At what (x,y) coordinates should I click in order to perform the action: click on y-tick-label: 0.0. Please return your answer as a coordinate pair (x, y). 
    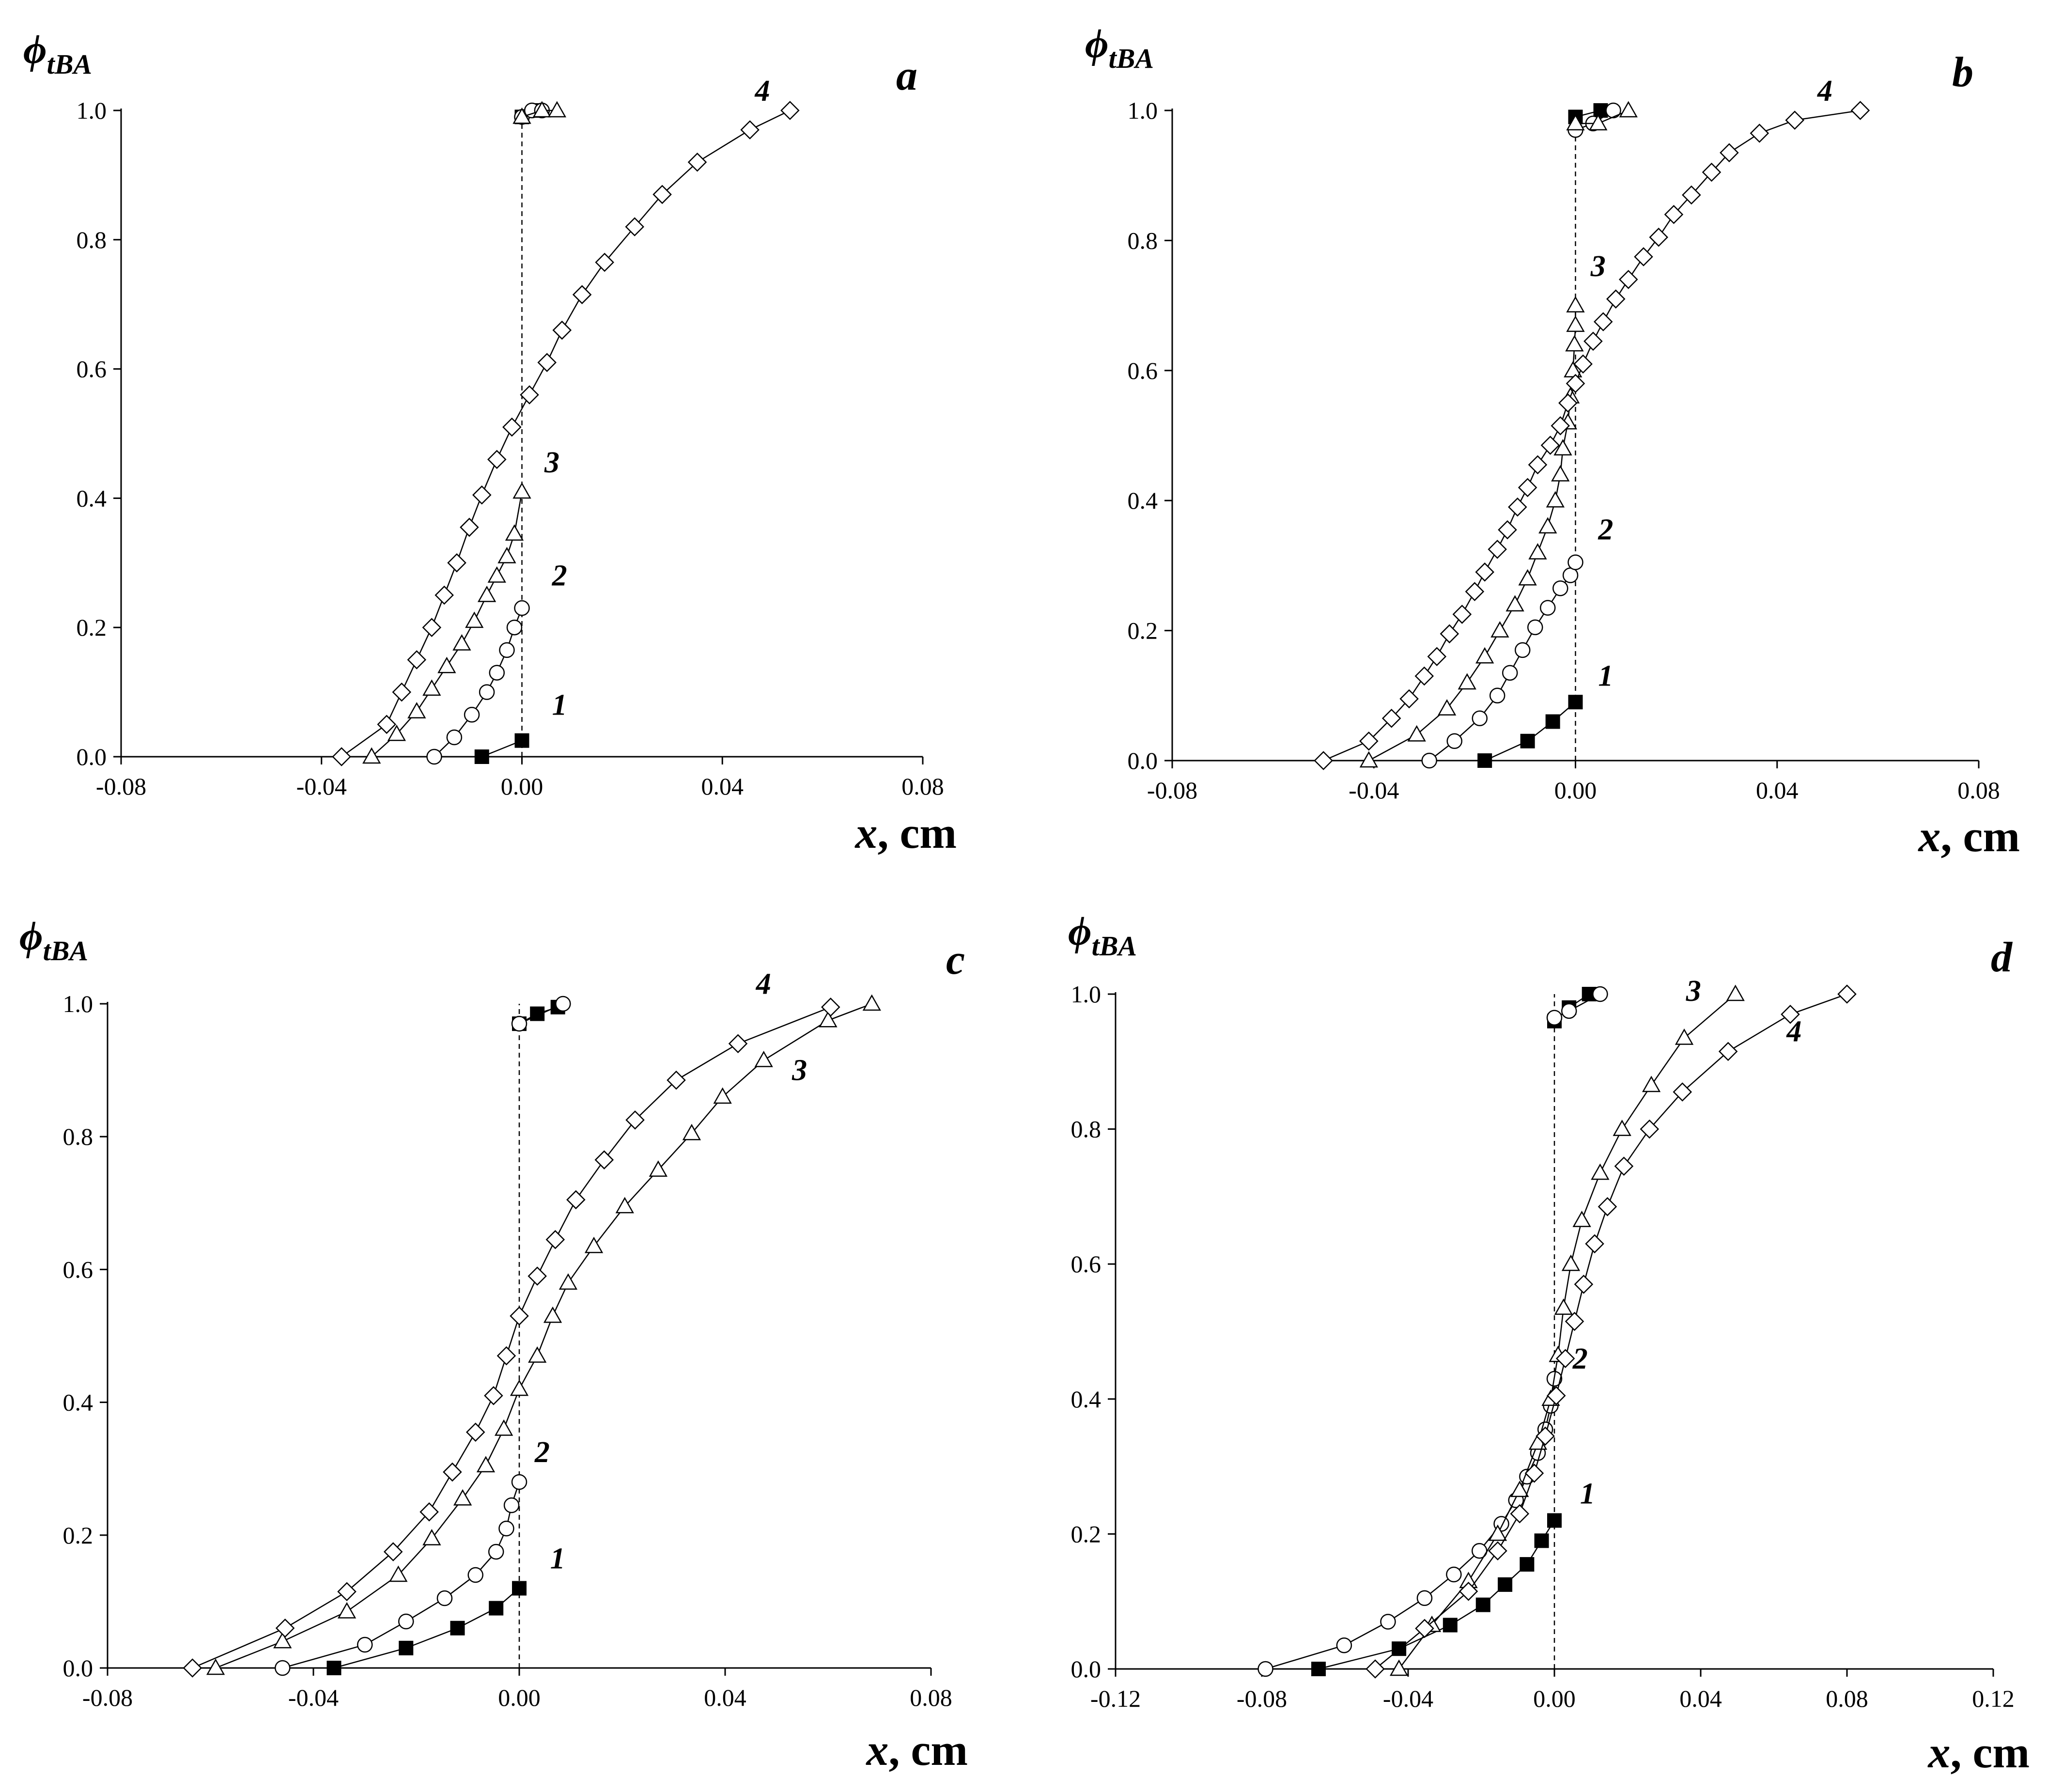
    Looking at the image, I should click on (1143, 760).